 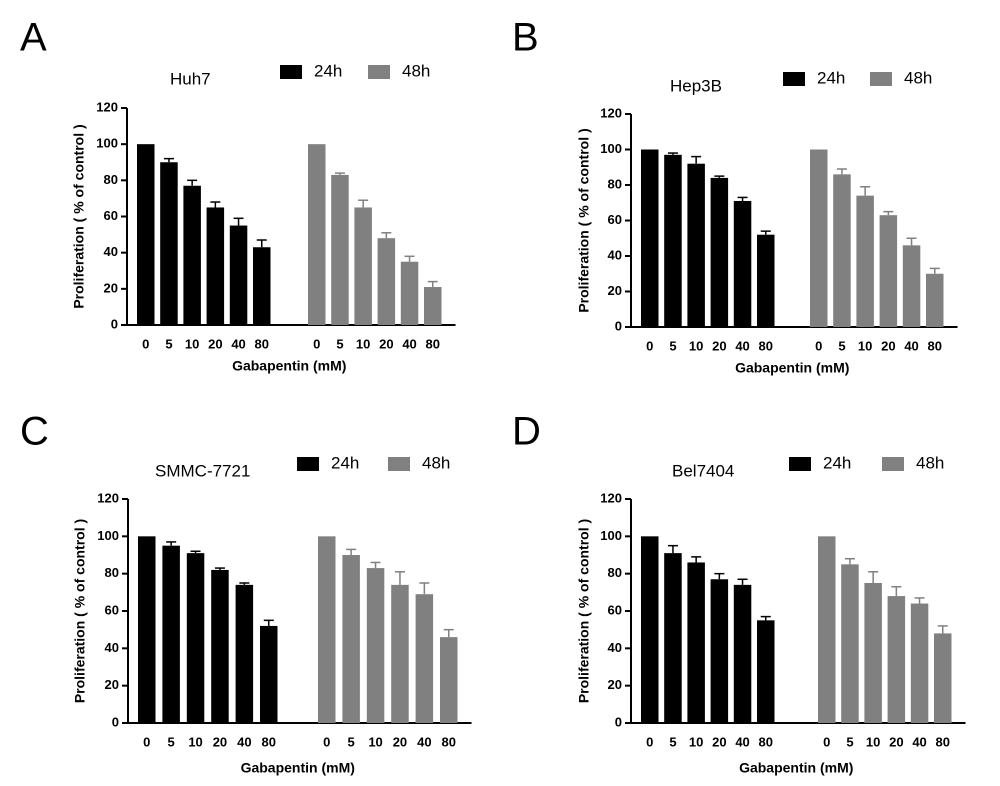 What do you see at coordinates (202, 470) in the screenshot?
I see `chart-title: SMMC-7721` at bounding box center [202, 470].